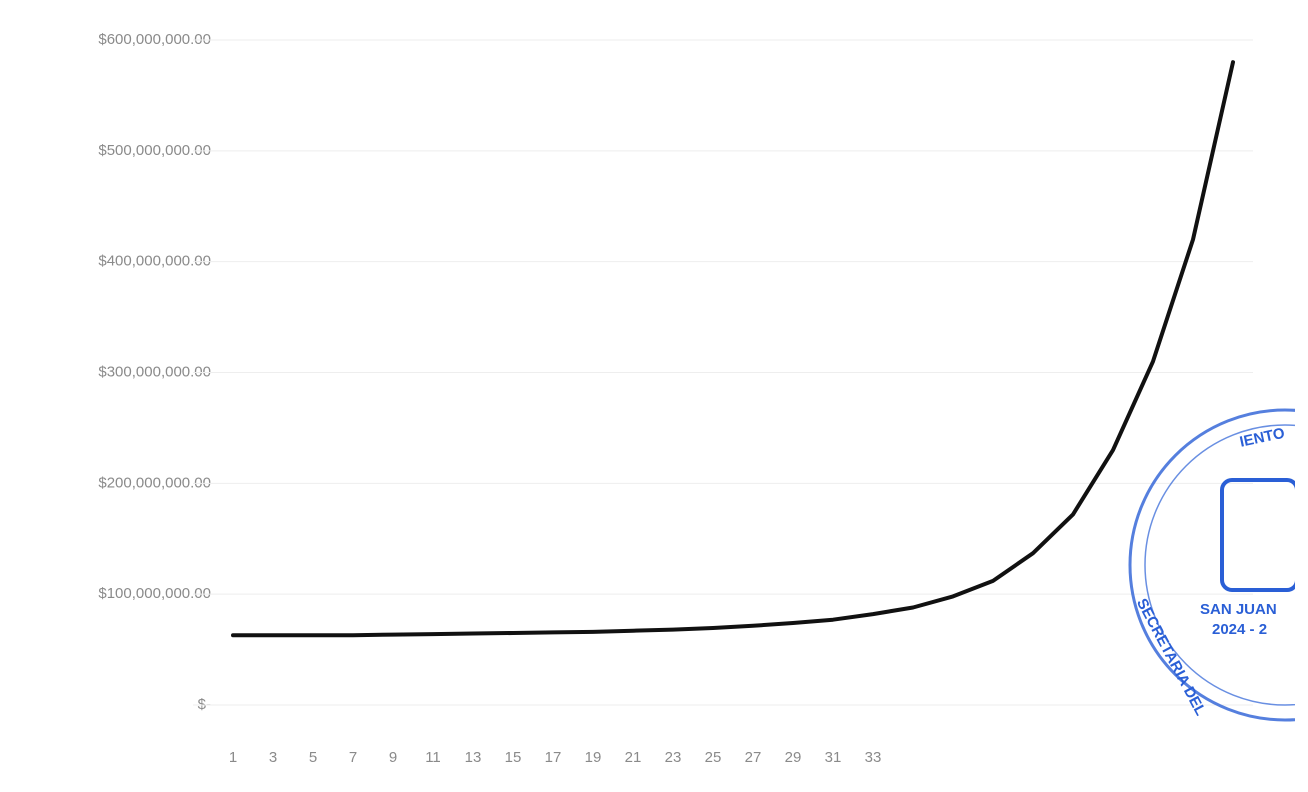 This screenshot has width=1308, height=792. Describe the element at coordinates (233, 757) in the screenshot. I see `x-tick-label: 1` at that location.